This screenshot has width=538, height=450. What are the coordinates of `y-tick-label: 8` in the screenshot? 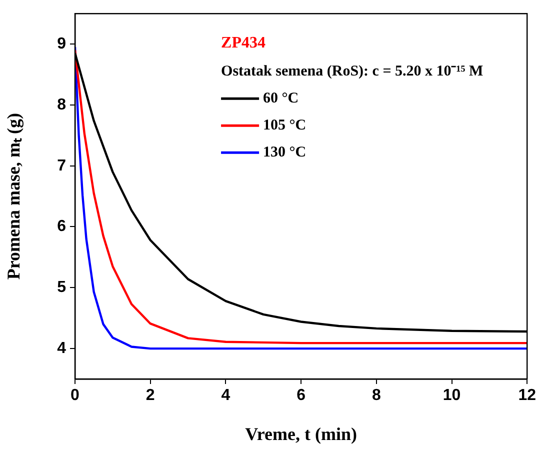 It's located at (61, 105).